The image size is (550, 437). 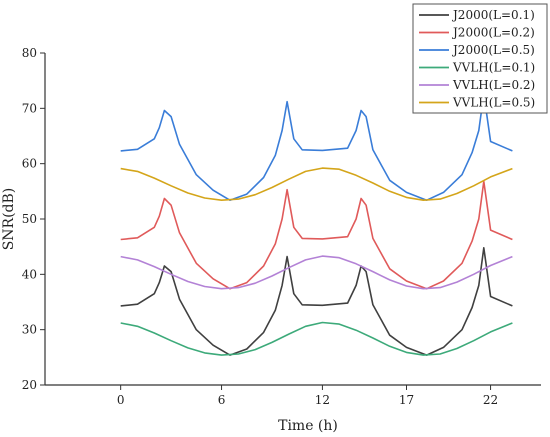 I want to click on y-tick-label: 20, so click(x=29, y=385).